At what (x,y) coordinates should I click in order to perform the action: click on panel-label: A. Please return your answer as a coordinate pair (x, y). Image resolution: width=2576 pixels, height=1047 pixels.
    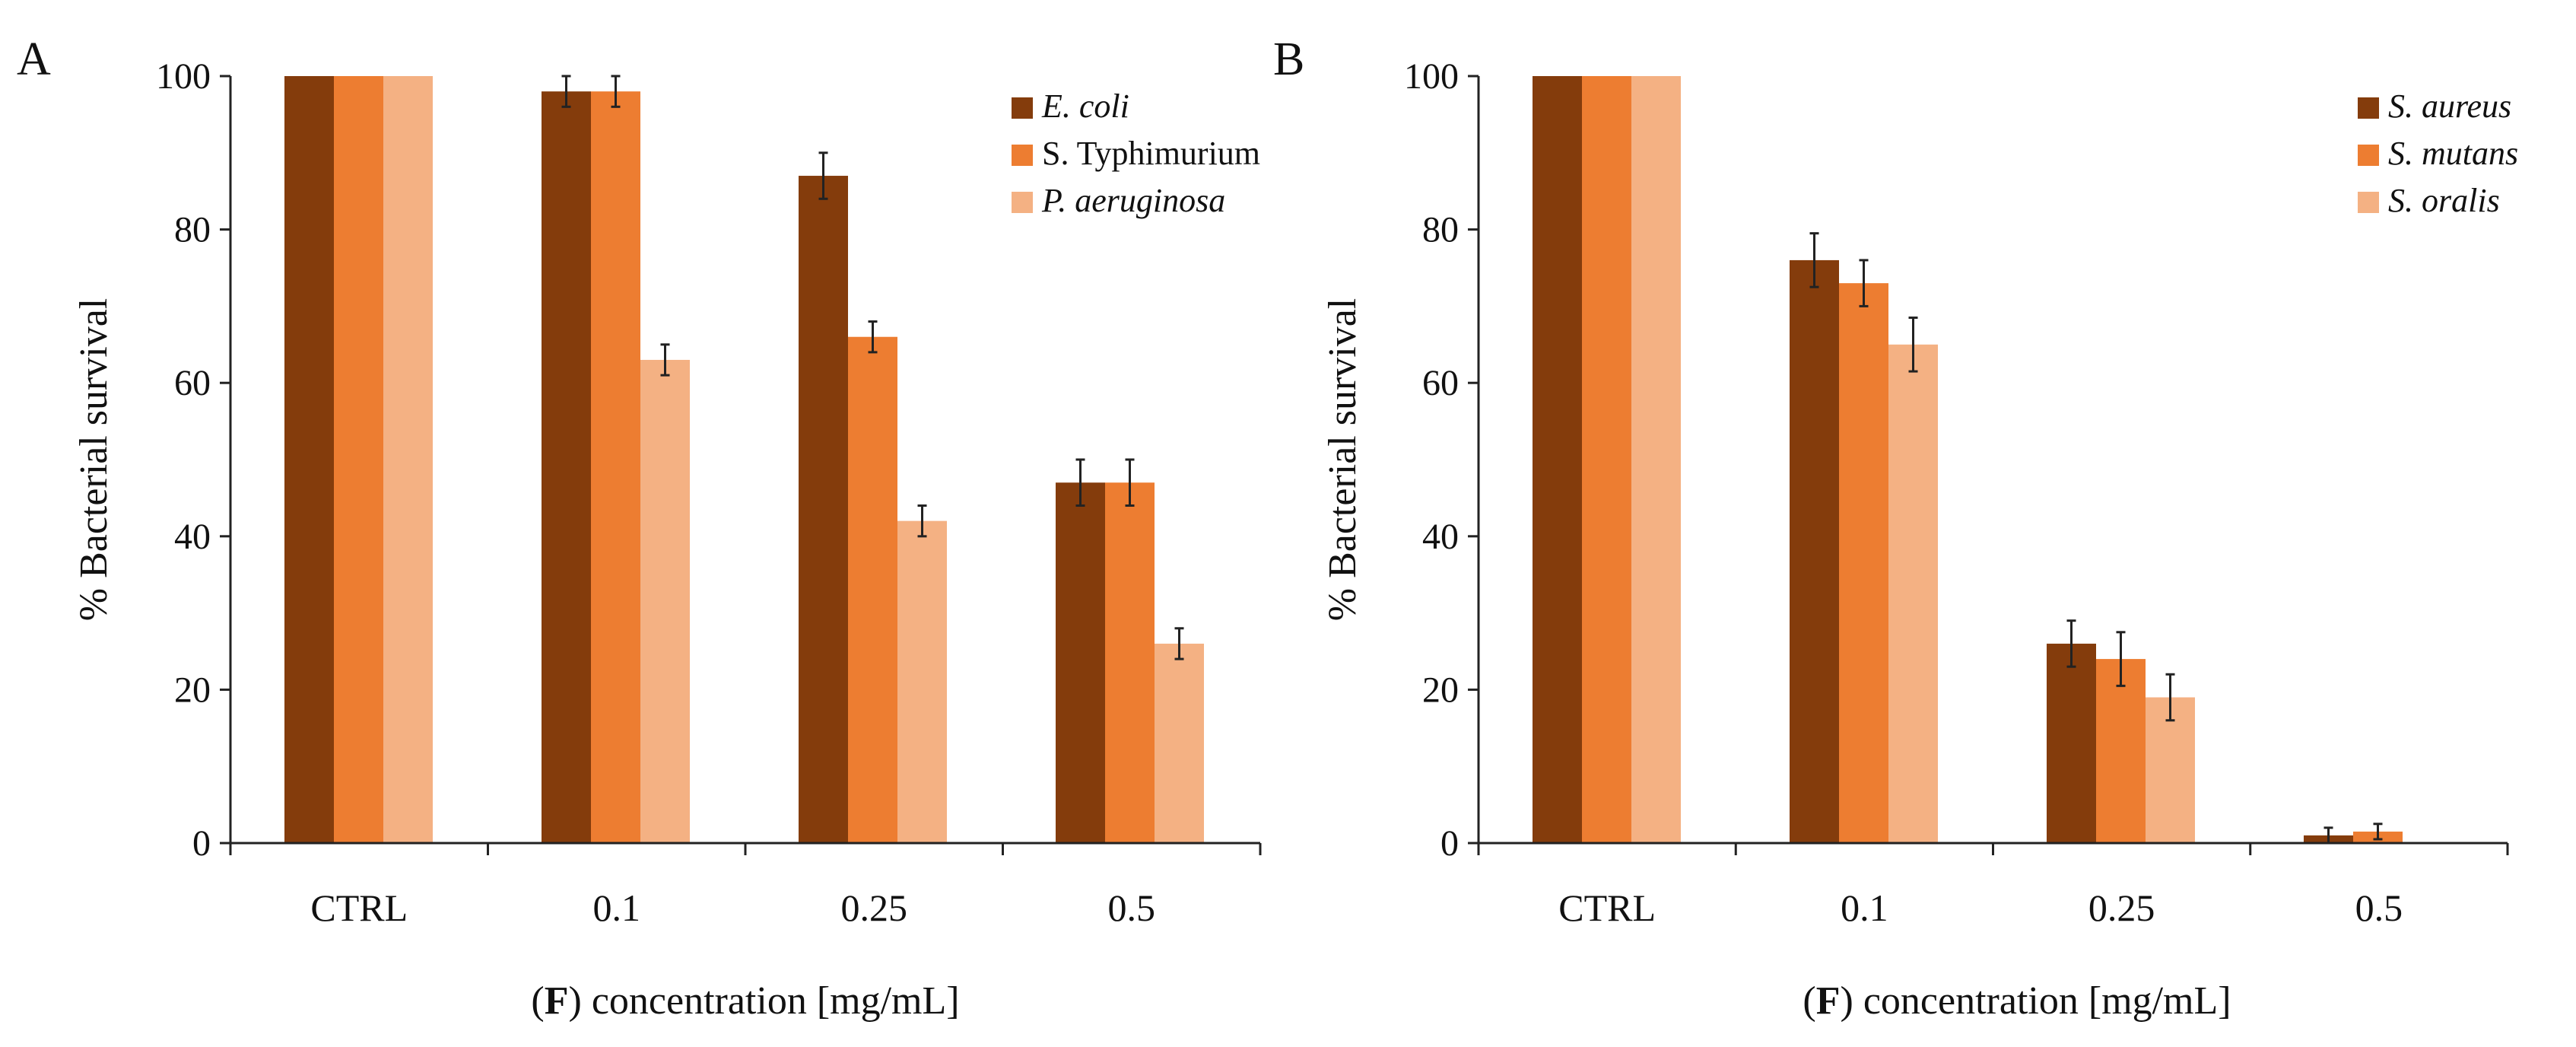
    Looking at the image, I should click on (34, 59).